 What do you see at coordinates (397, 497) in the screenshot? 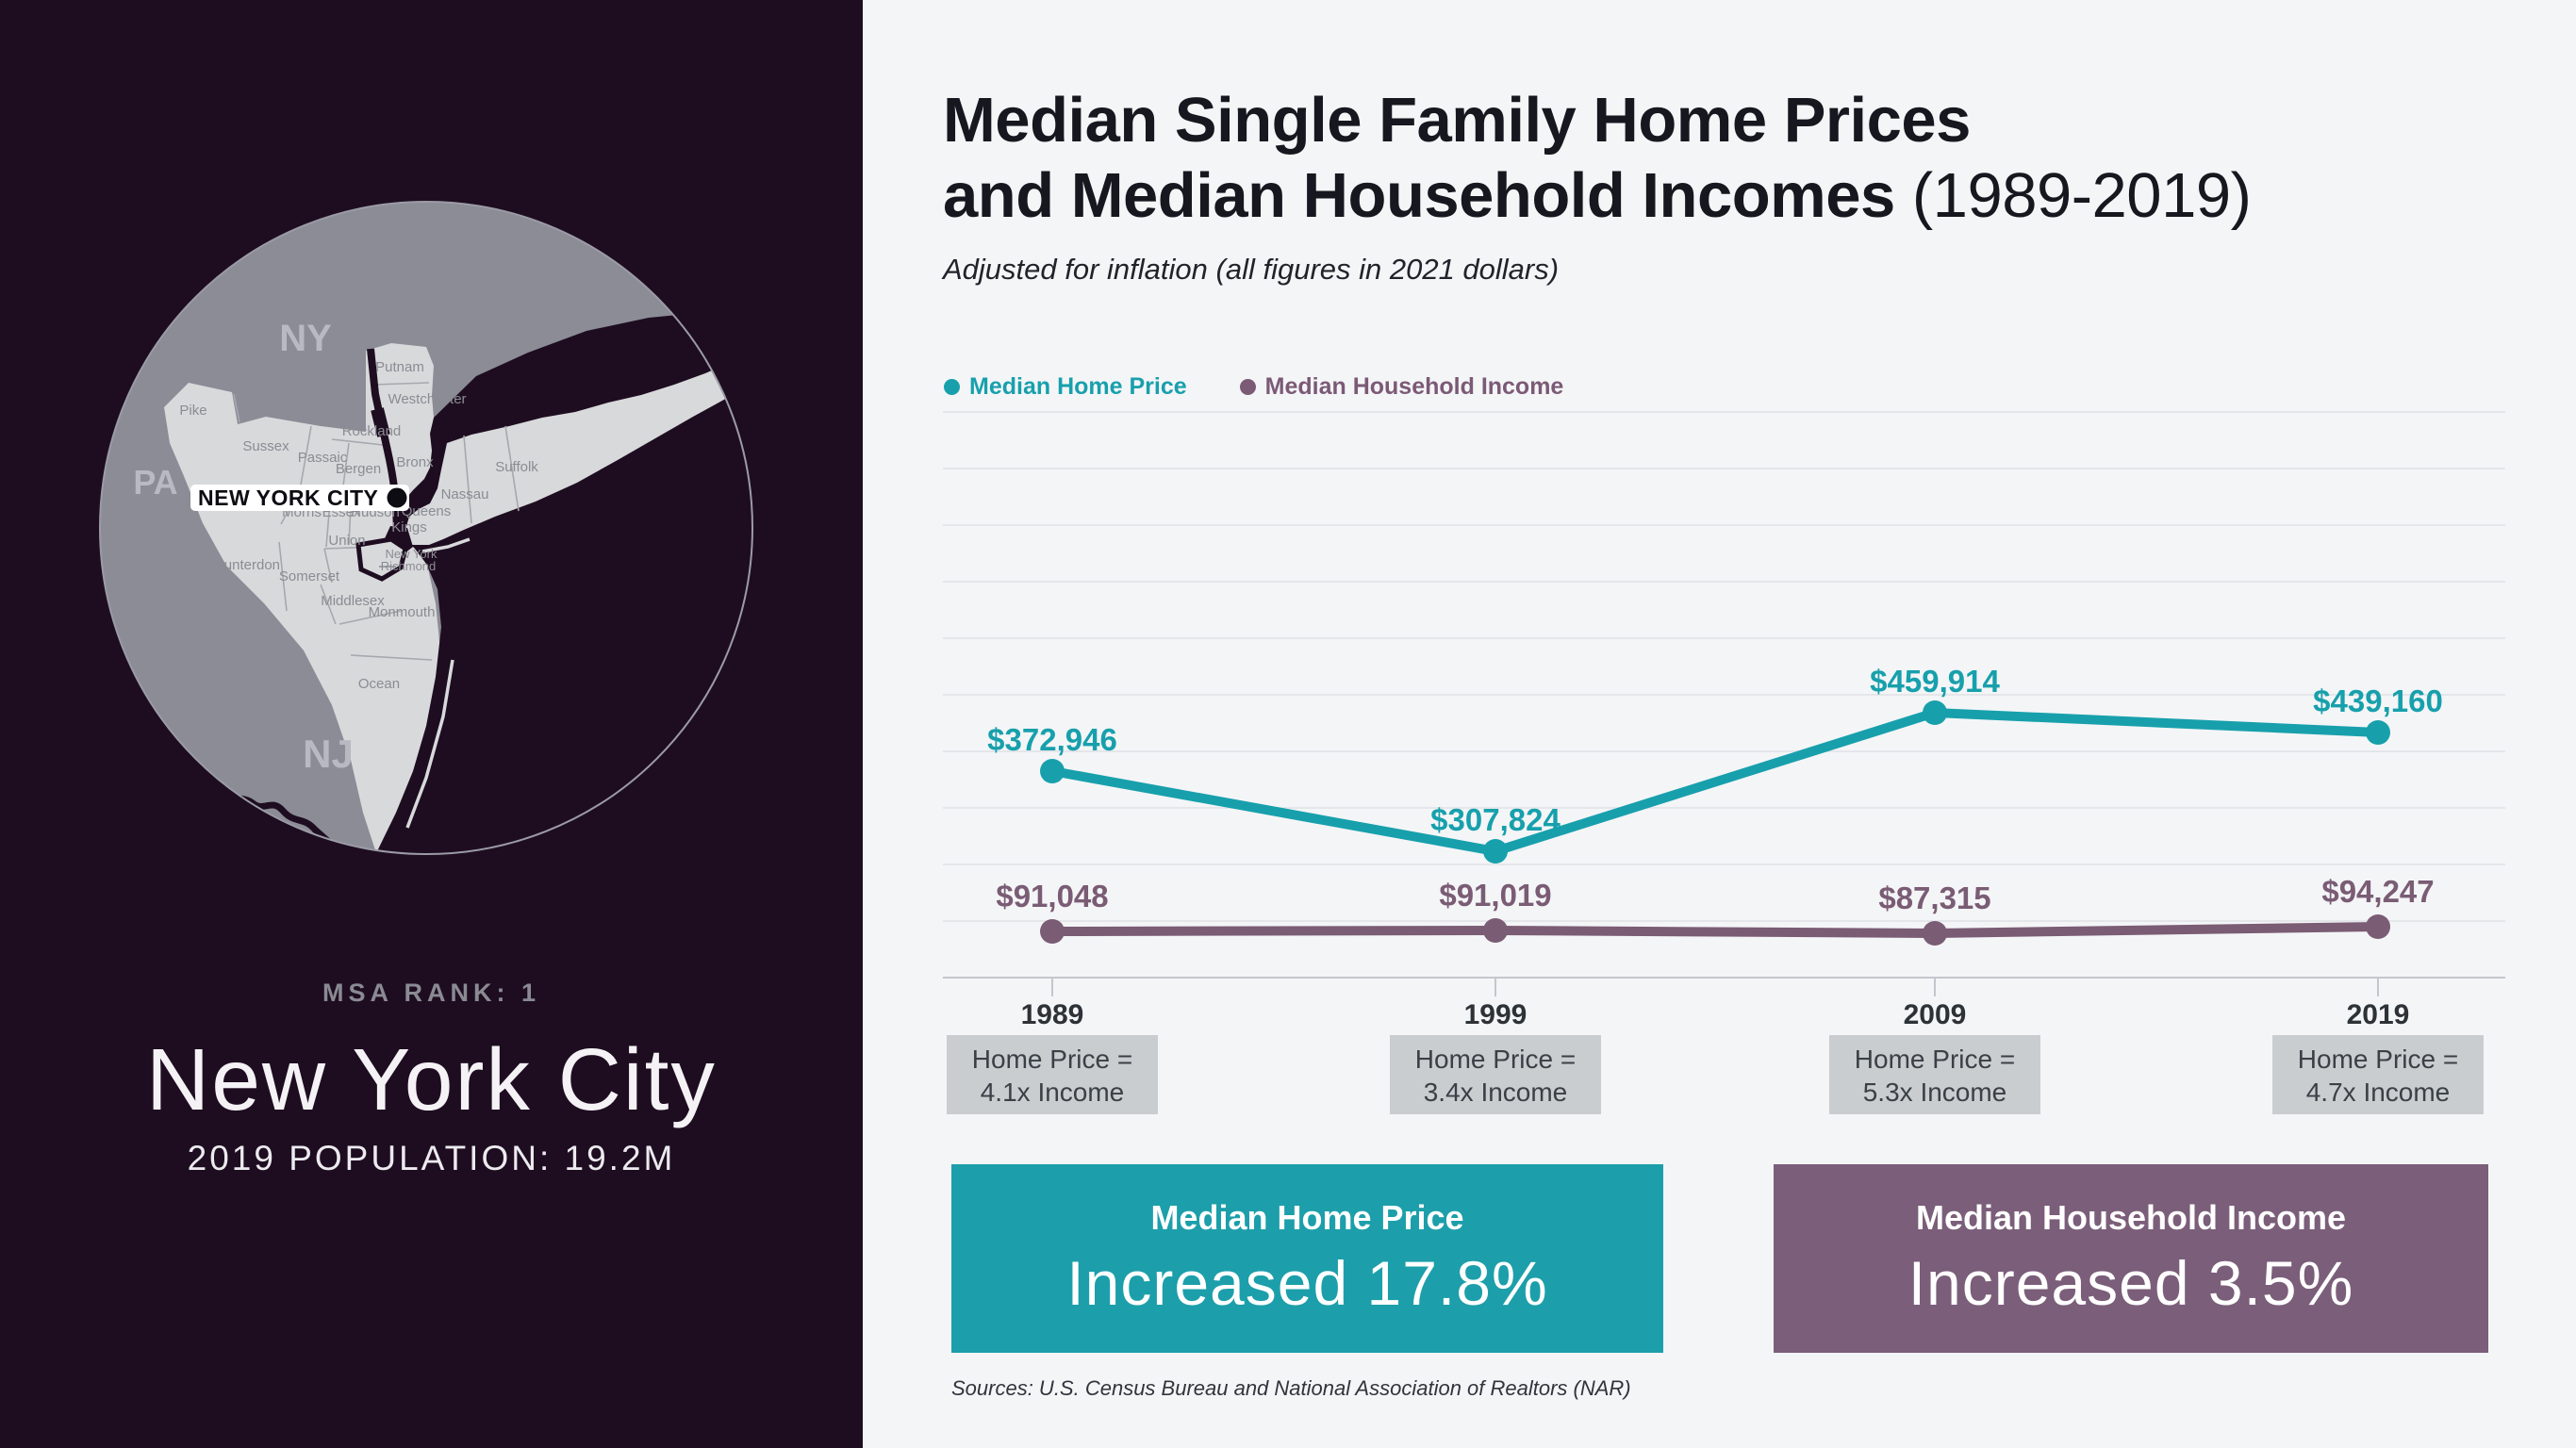
I see `city-marker-dot` at bounding box center [397, 497].